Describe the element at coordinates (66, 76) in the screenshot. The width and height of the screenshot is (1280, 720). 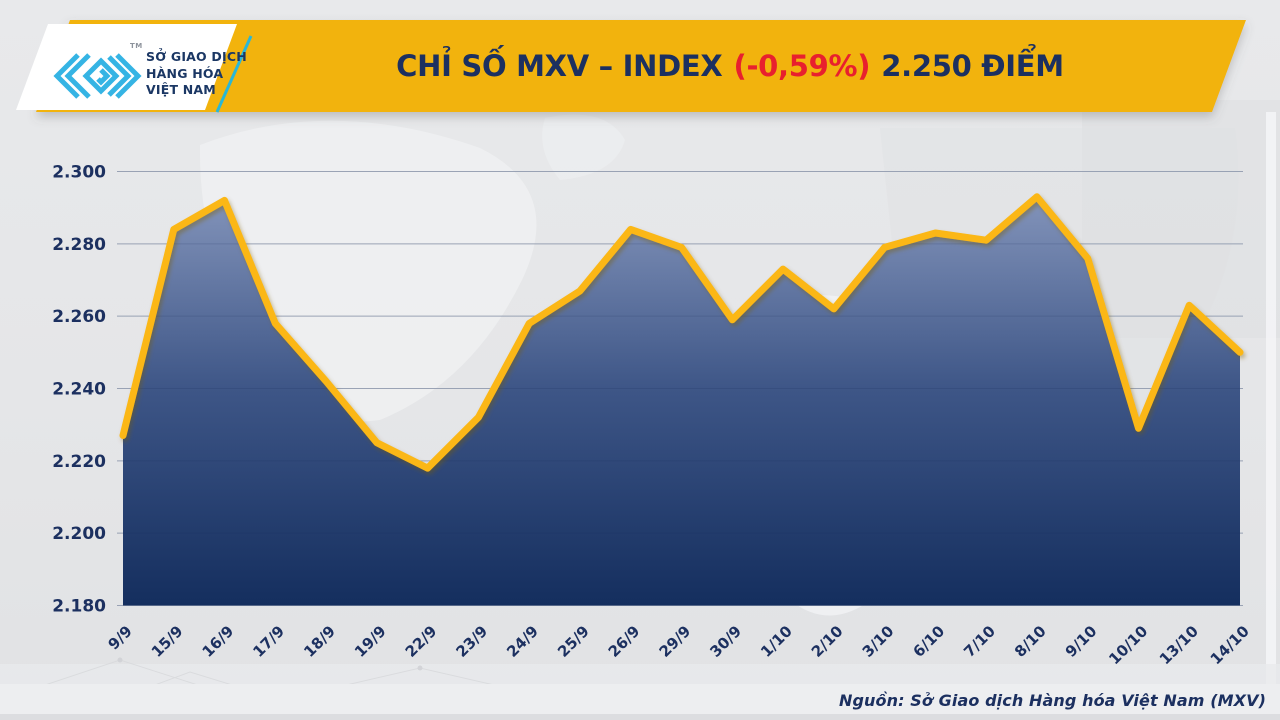
I see `logo-chevron-left-outer` at that location.